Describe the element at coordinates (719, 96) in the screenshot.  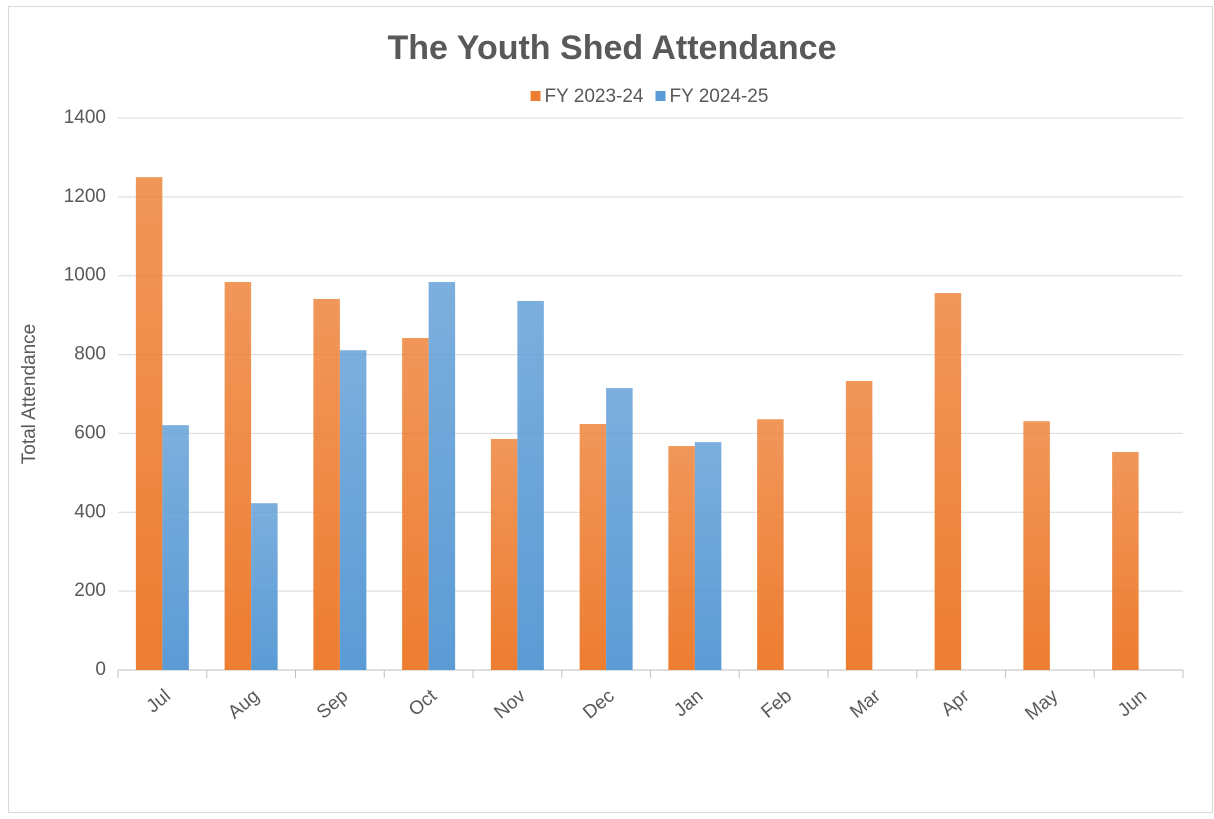
I see `legend-label: FY 2024-25` at that location.